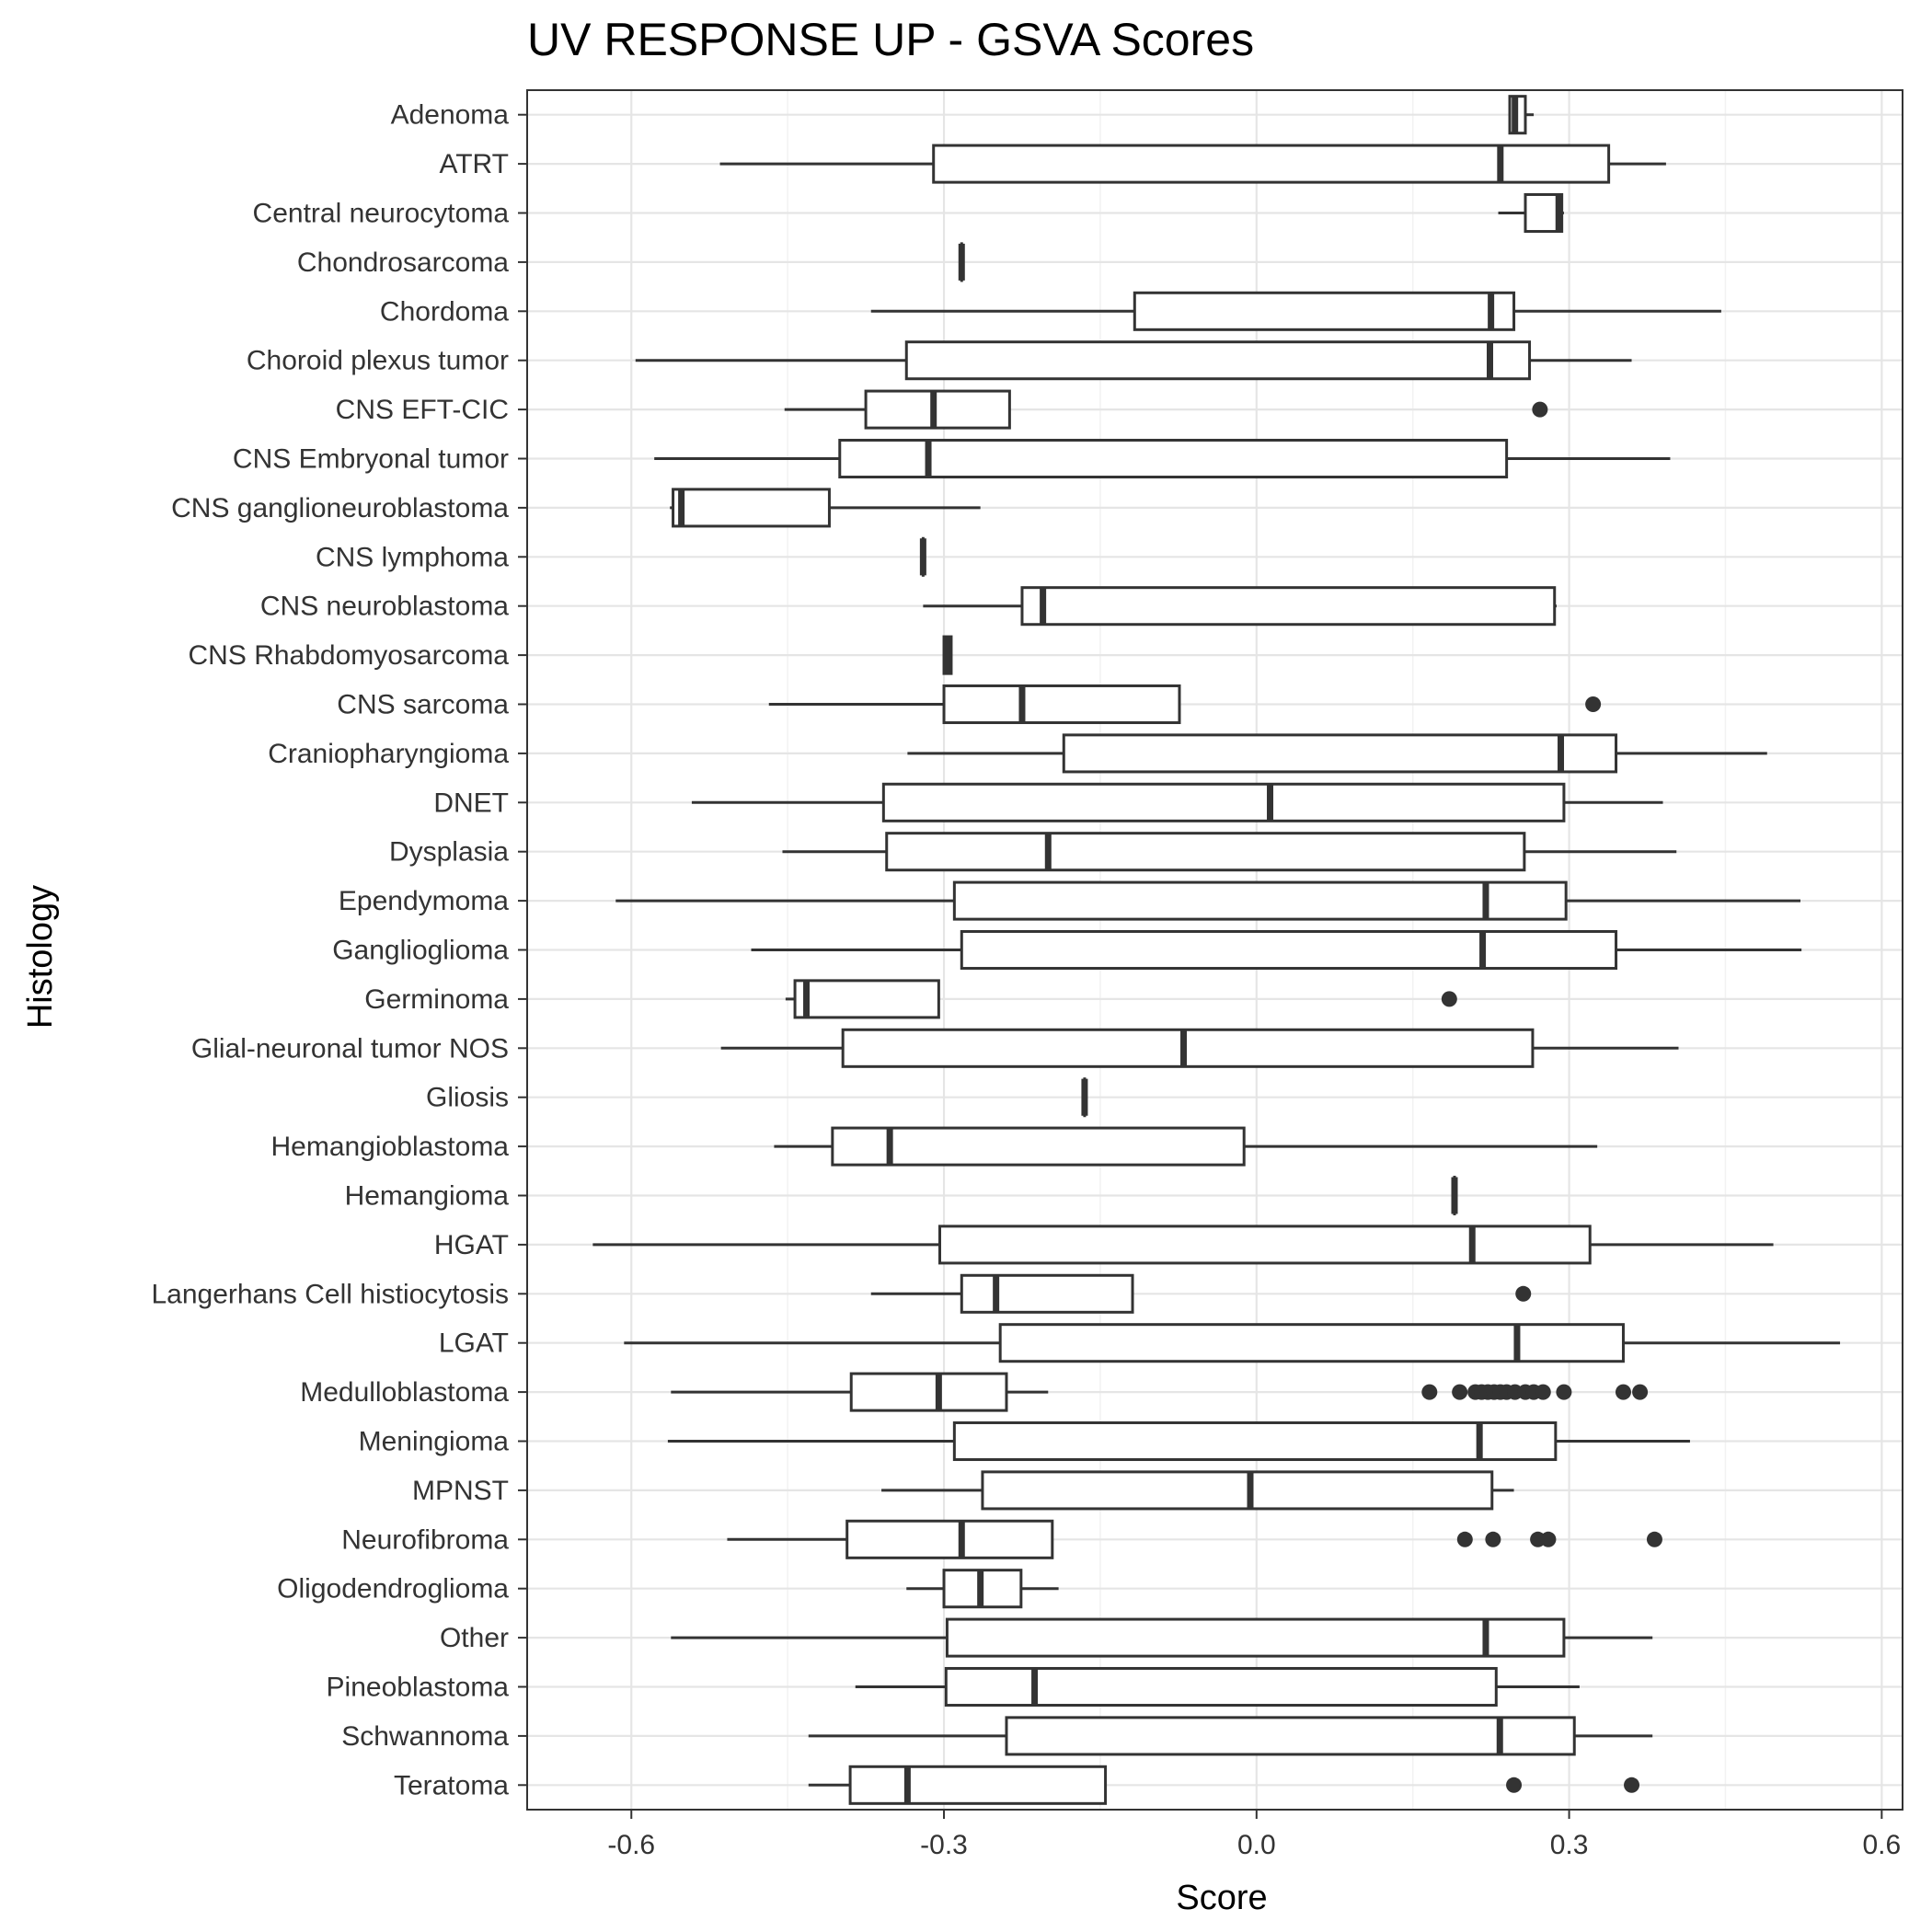 This screenshot has height=1932, width=1932. What do you see at coordinates (631, 1845) in the screenshot?
I see `x-tick-label: -0.6` at bounding box center [631, 1845].